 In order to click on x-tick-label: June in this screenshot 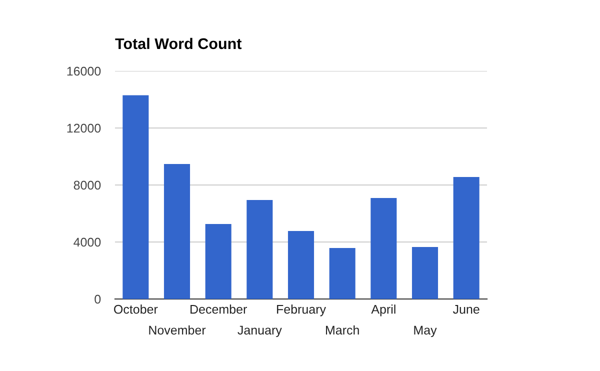, I will do `click(466, 309)`.